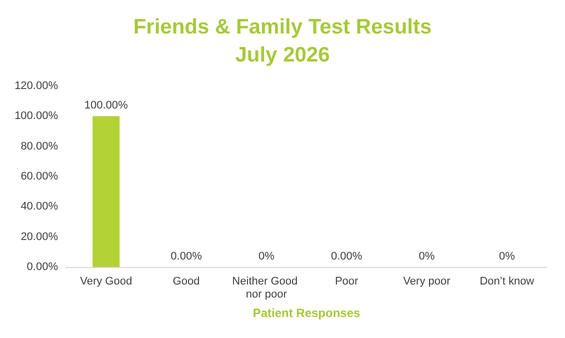 Image resolution: width=565 pixels, height=338 pixels. Describe the element at coordinates (306, 313) in the screenshot. I see `x-axis-title: Patient Responses` at that location.